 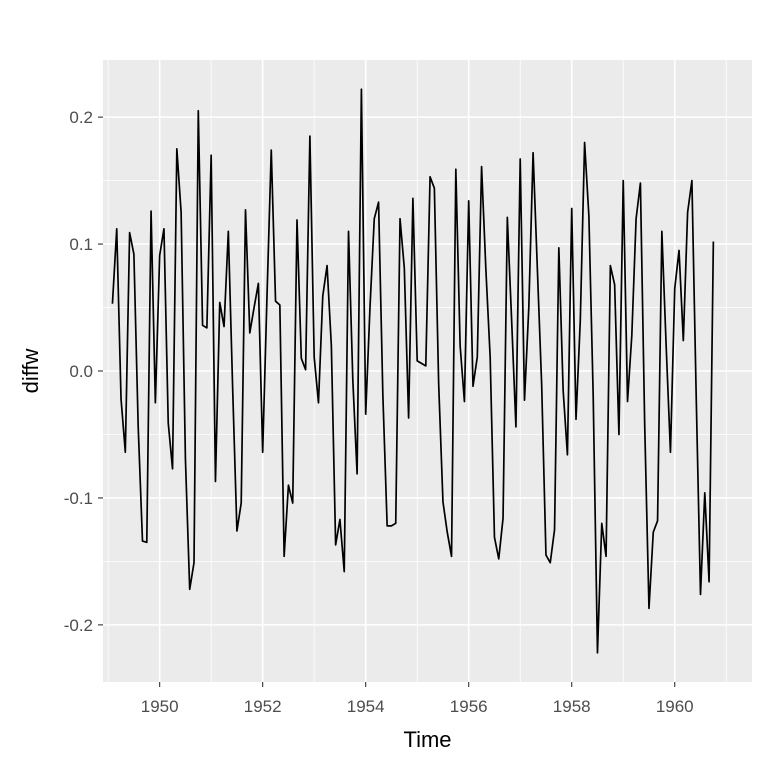 I want to click on y-axis-ticks: -0.2 -0.1 0.0 0.1 0.2, so click(x=83, y=371).